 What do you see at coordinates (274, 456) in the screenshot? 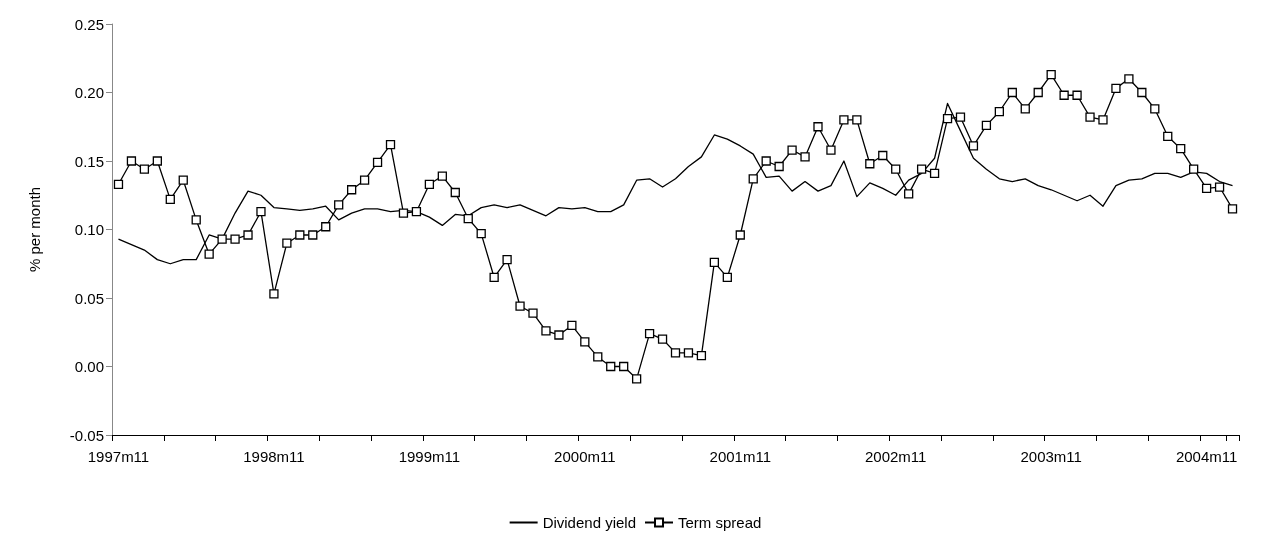
I see `x-tick-label: 1998m11` at bounding box center [274, 456].